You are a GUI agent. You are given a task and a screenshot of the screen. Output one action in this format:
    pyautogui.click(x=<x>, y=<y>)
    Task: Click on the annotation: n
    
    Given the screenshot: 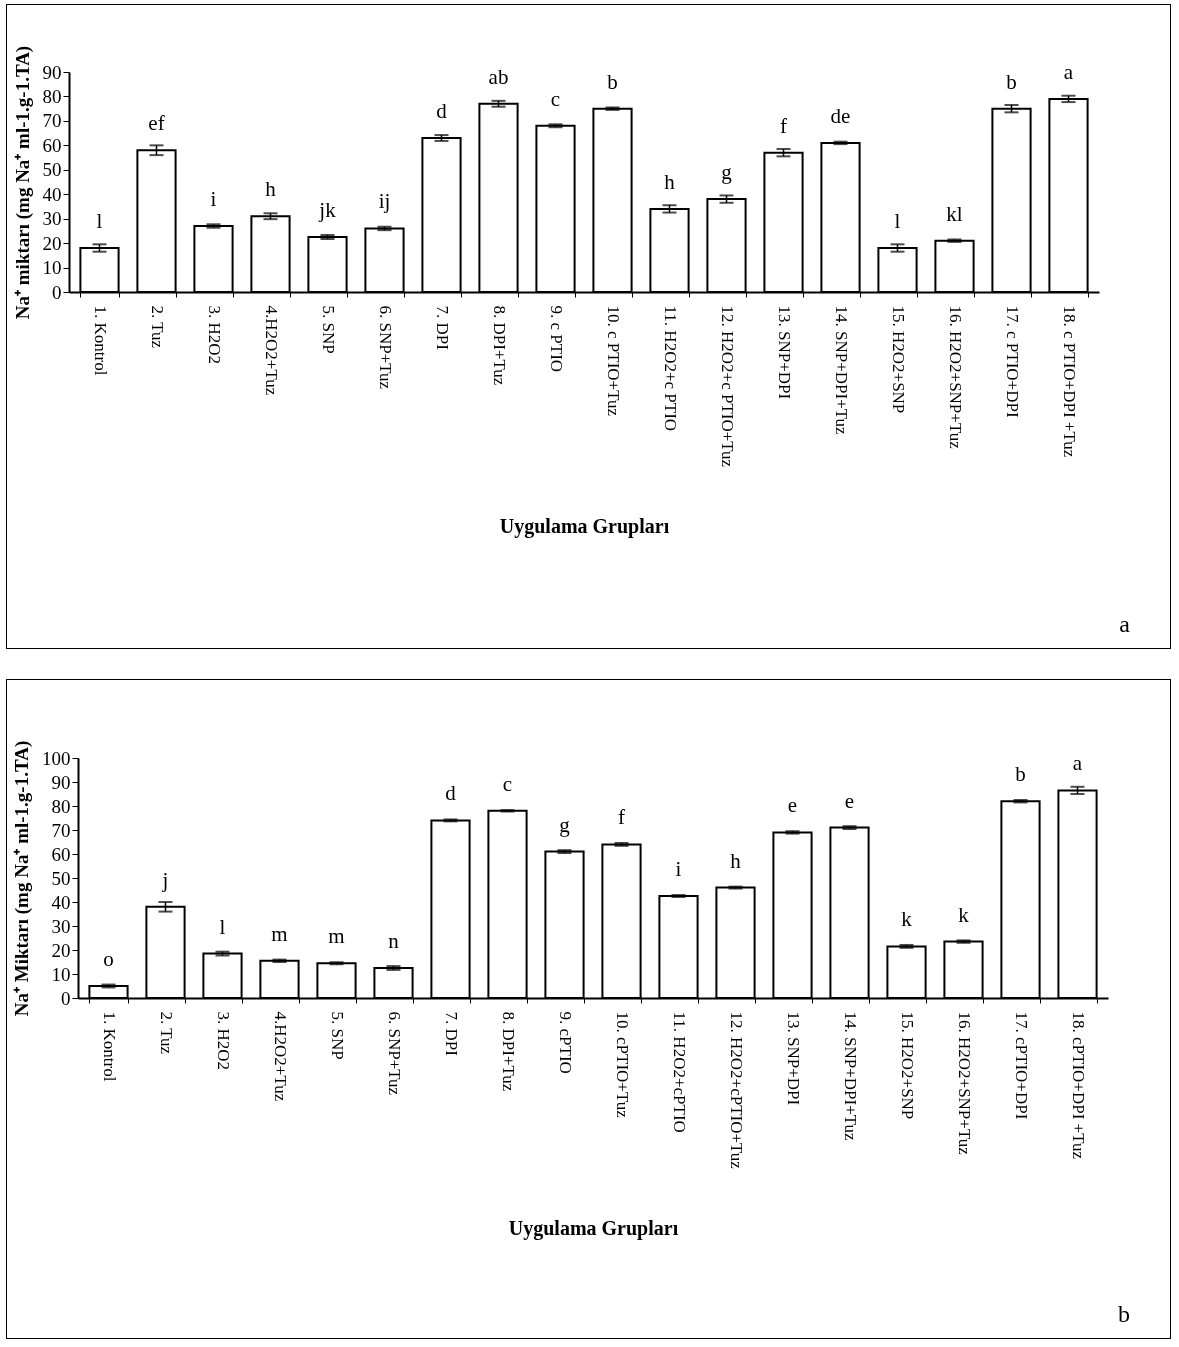 What is the action you would take?
    pyautogui.click(x=394, y=941)
    